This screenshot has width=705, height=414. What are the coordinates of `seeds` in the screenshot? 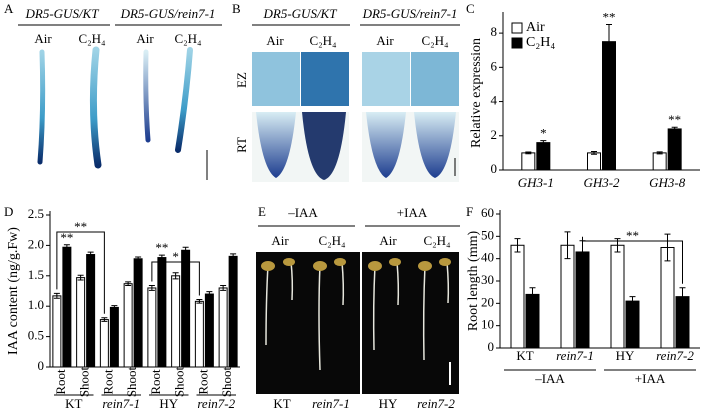 It's located at (356, 264).